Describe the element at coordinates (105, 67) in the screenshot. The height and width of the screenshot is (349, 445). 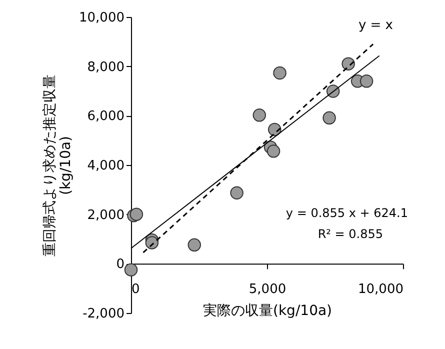
I see `y-tick-label: 8,000` at that location.